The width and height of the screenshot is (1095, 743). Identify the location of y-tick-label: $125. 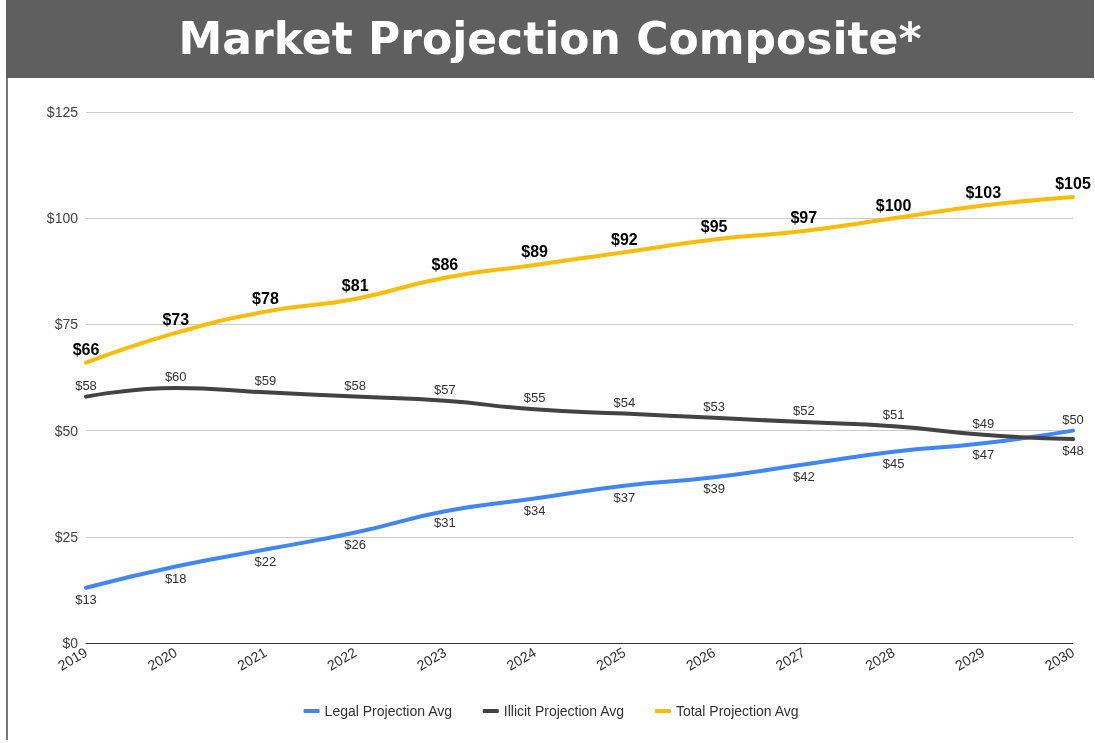
(62, 112).